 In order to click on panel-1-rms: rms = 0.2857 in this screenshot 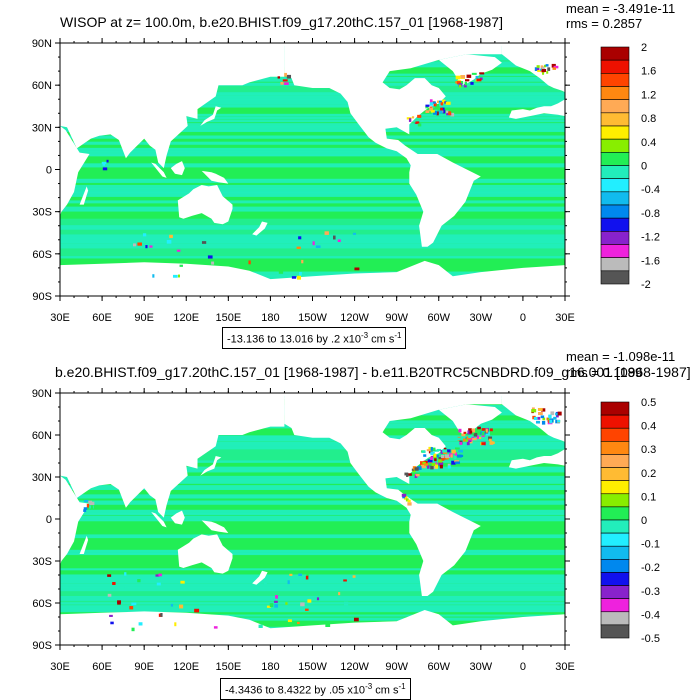, I will do `click(604, 23)`.